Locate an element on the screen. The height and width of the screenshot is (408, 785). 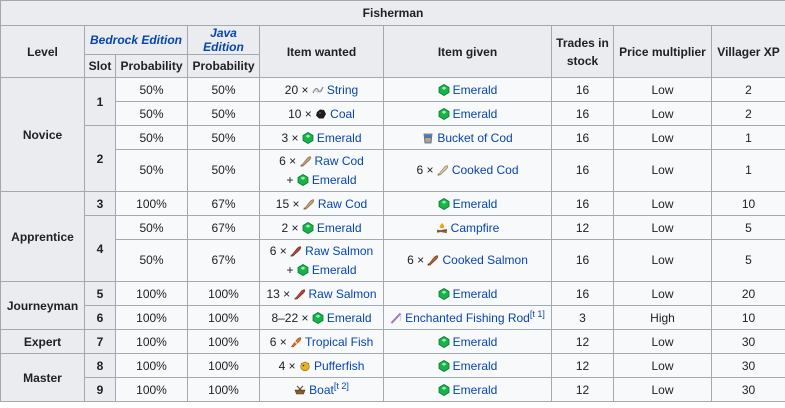
item-link-bucket-of-cod: Bucket of Cod is located at coordinates (475, 137).